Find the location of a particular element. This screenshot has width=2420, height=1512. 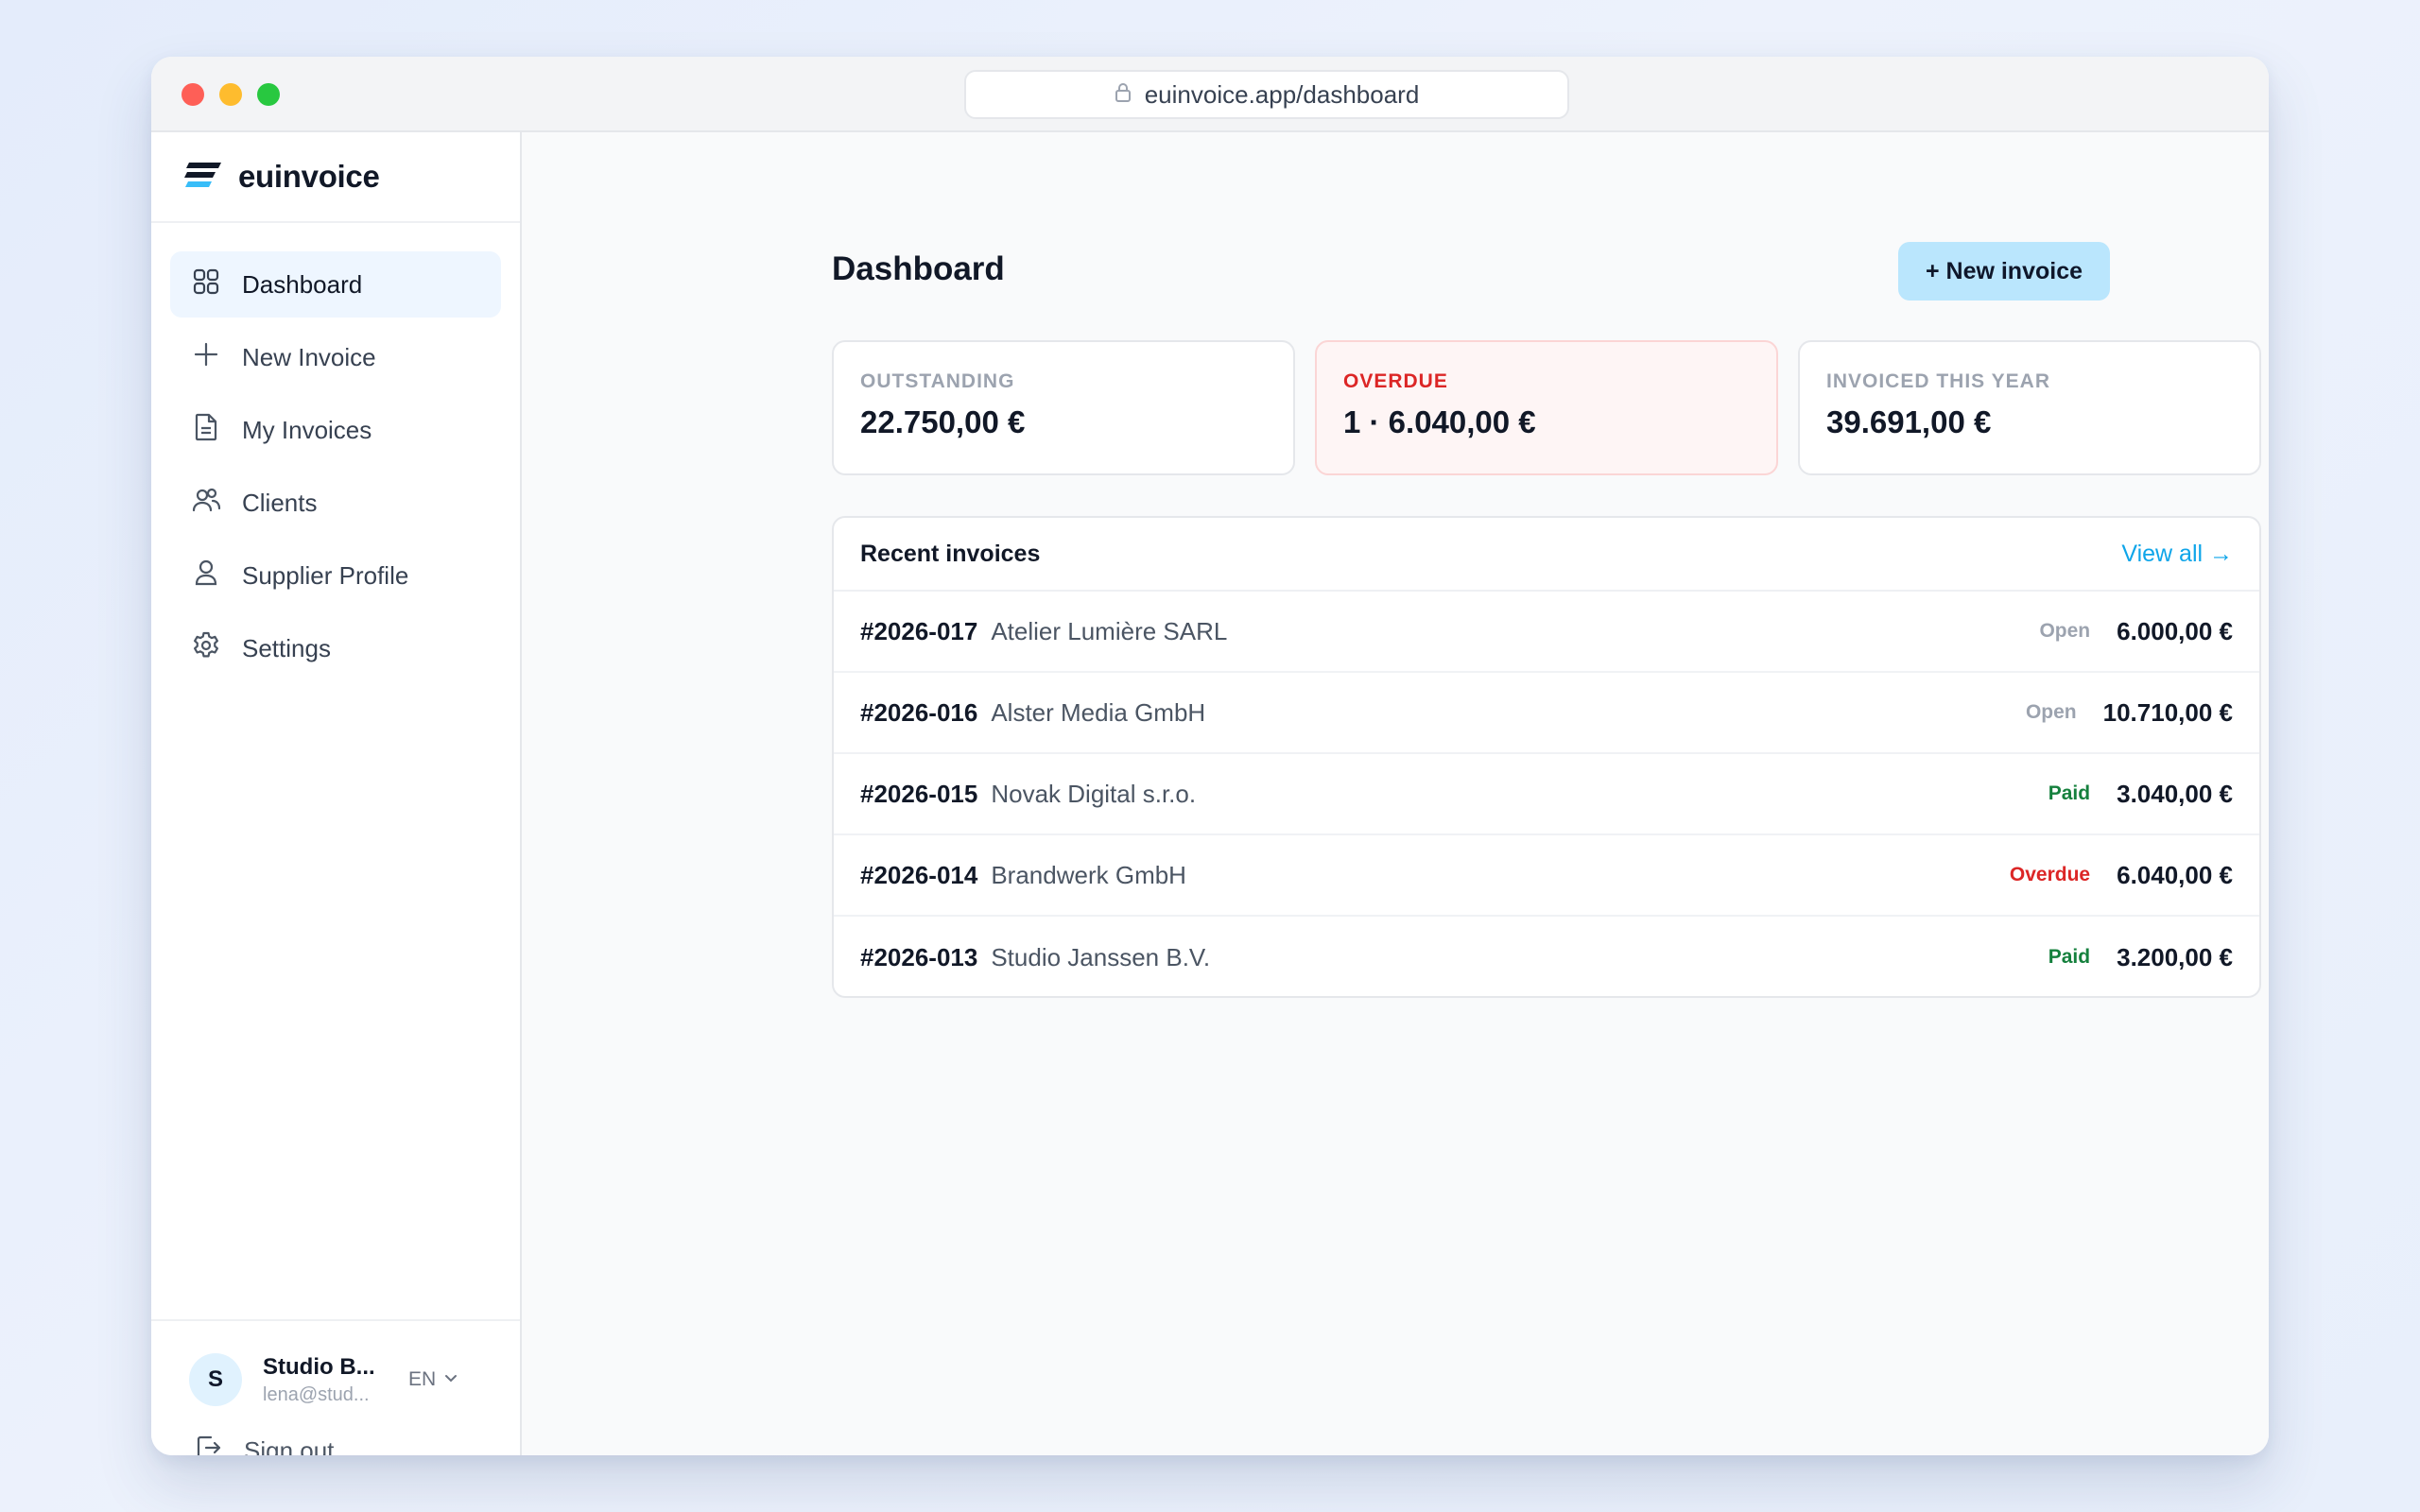

logout-icon is located at coordinates (208, 1444).